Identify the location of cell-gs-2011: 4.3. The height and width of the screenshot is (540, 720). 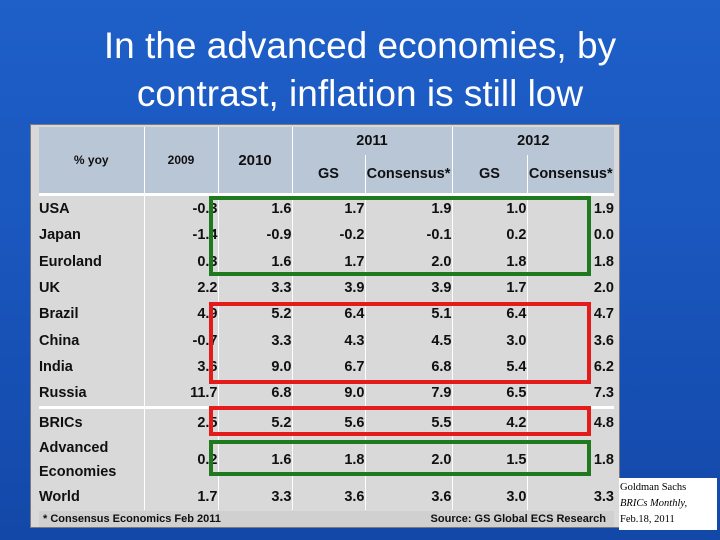
(328, 340).